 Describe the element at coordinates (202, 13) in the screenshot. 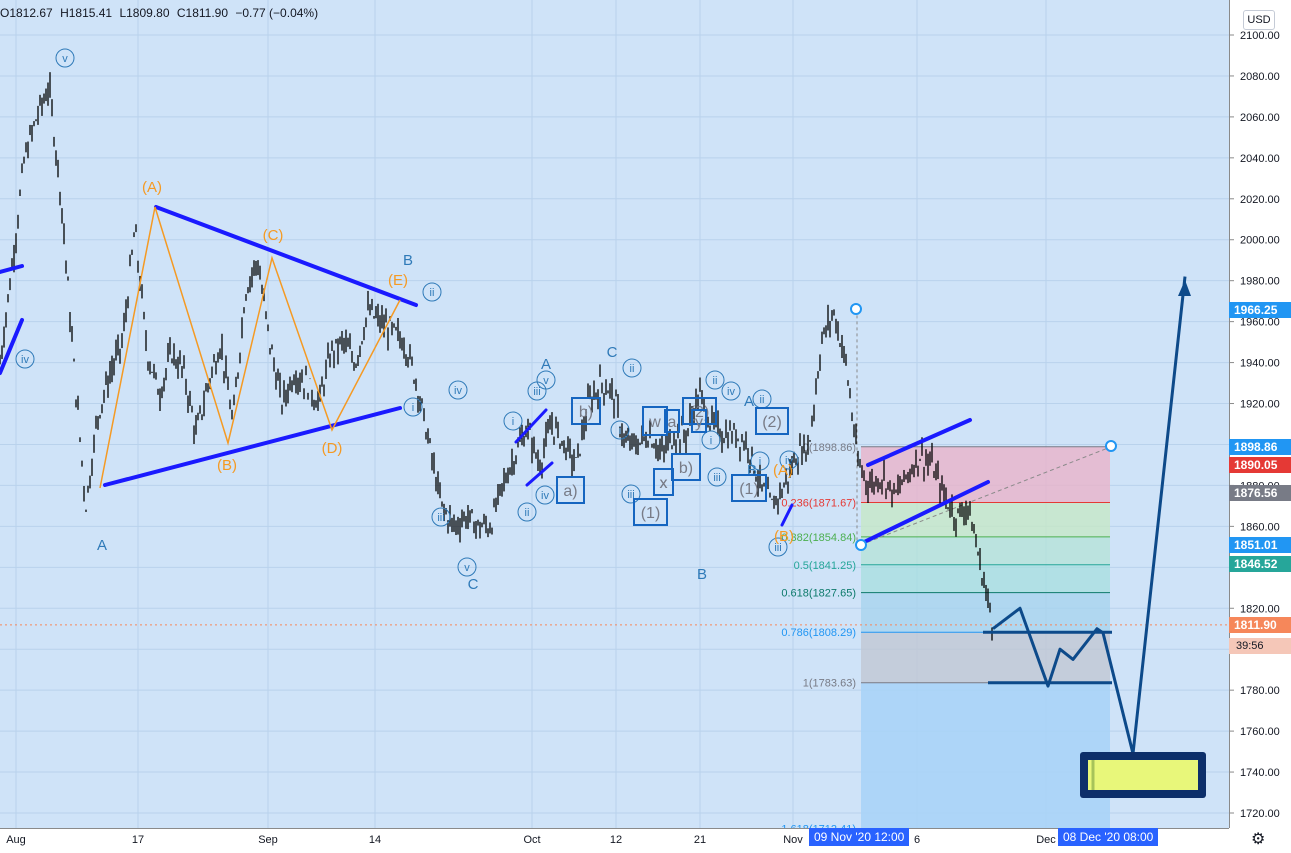

I see `ohlc-close: C1811.90` at that location.